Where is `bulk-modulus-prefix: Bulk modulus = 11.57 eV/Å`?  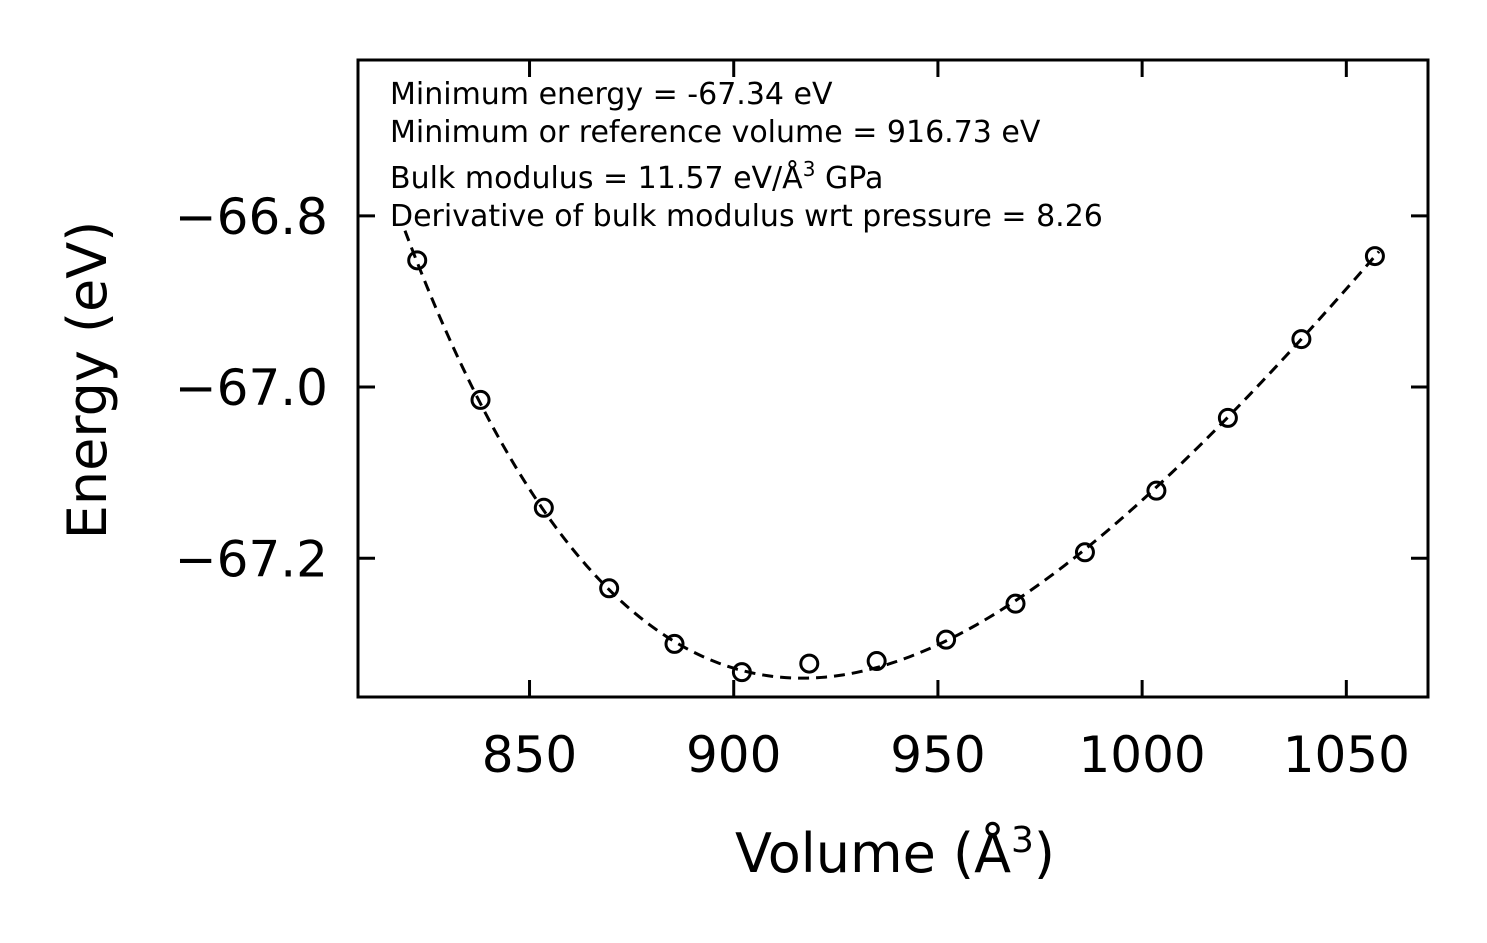 bulk-modulus-prefix: Bulk modulus = 11.57 eV/Å is located at coordinates (596, 178).